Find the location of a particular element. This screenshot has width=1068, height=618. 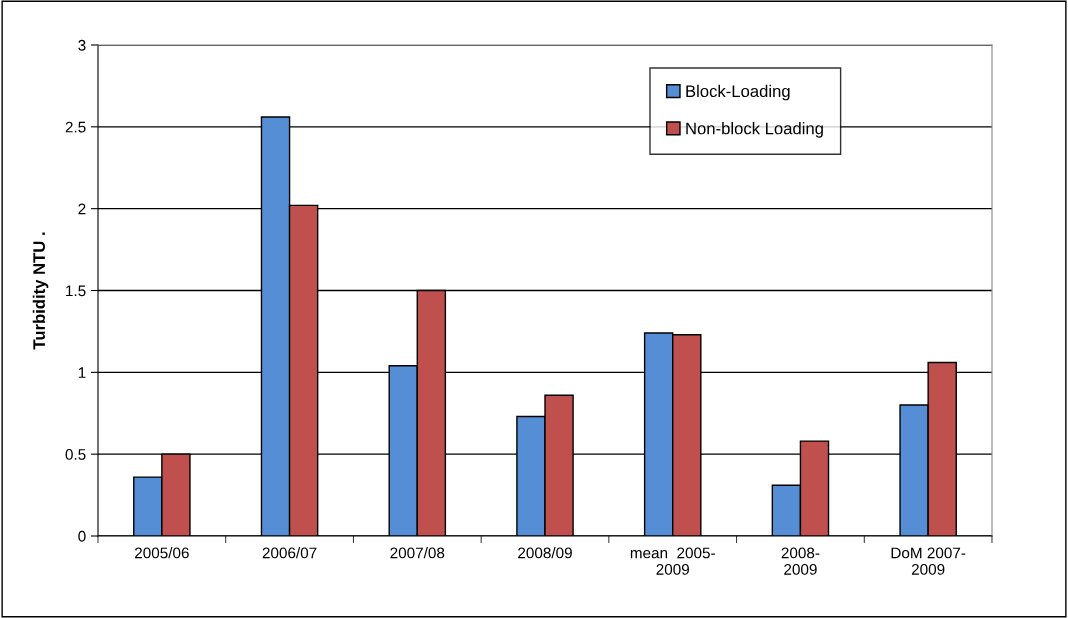

x-tick-label: 2008/09 is located at coordinates (545, 553).